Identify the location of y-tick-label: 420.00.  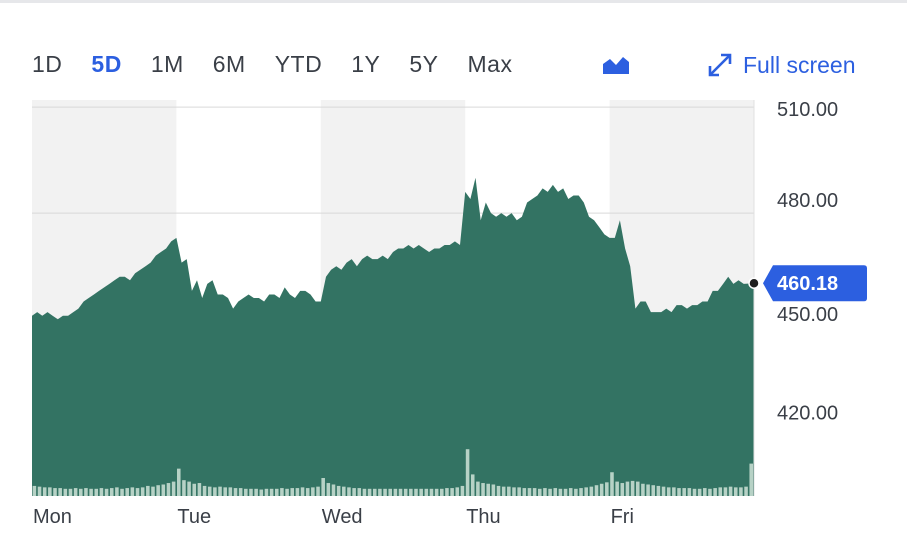
(807, 413).